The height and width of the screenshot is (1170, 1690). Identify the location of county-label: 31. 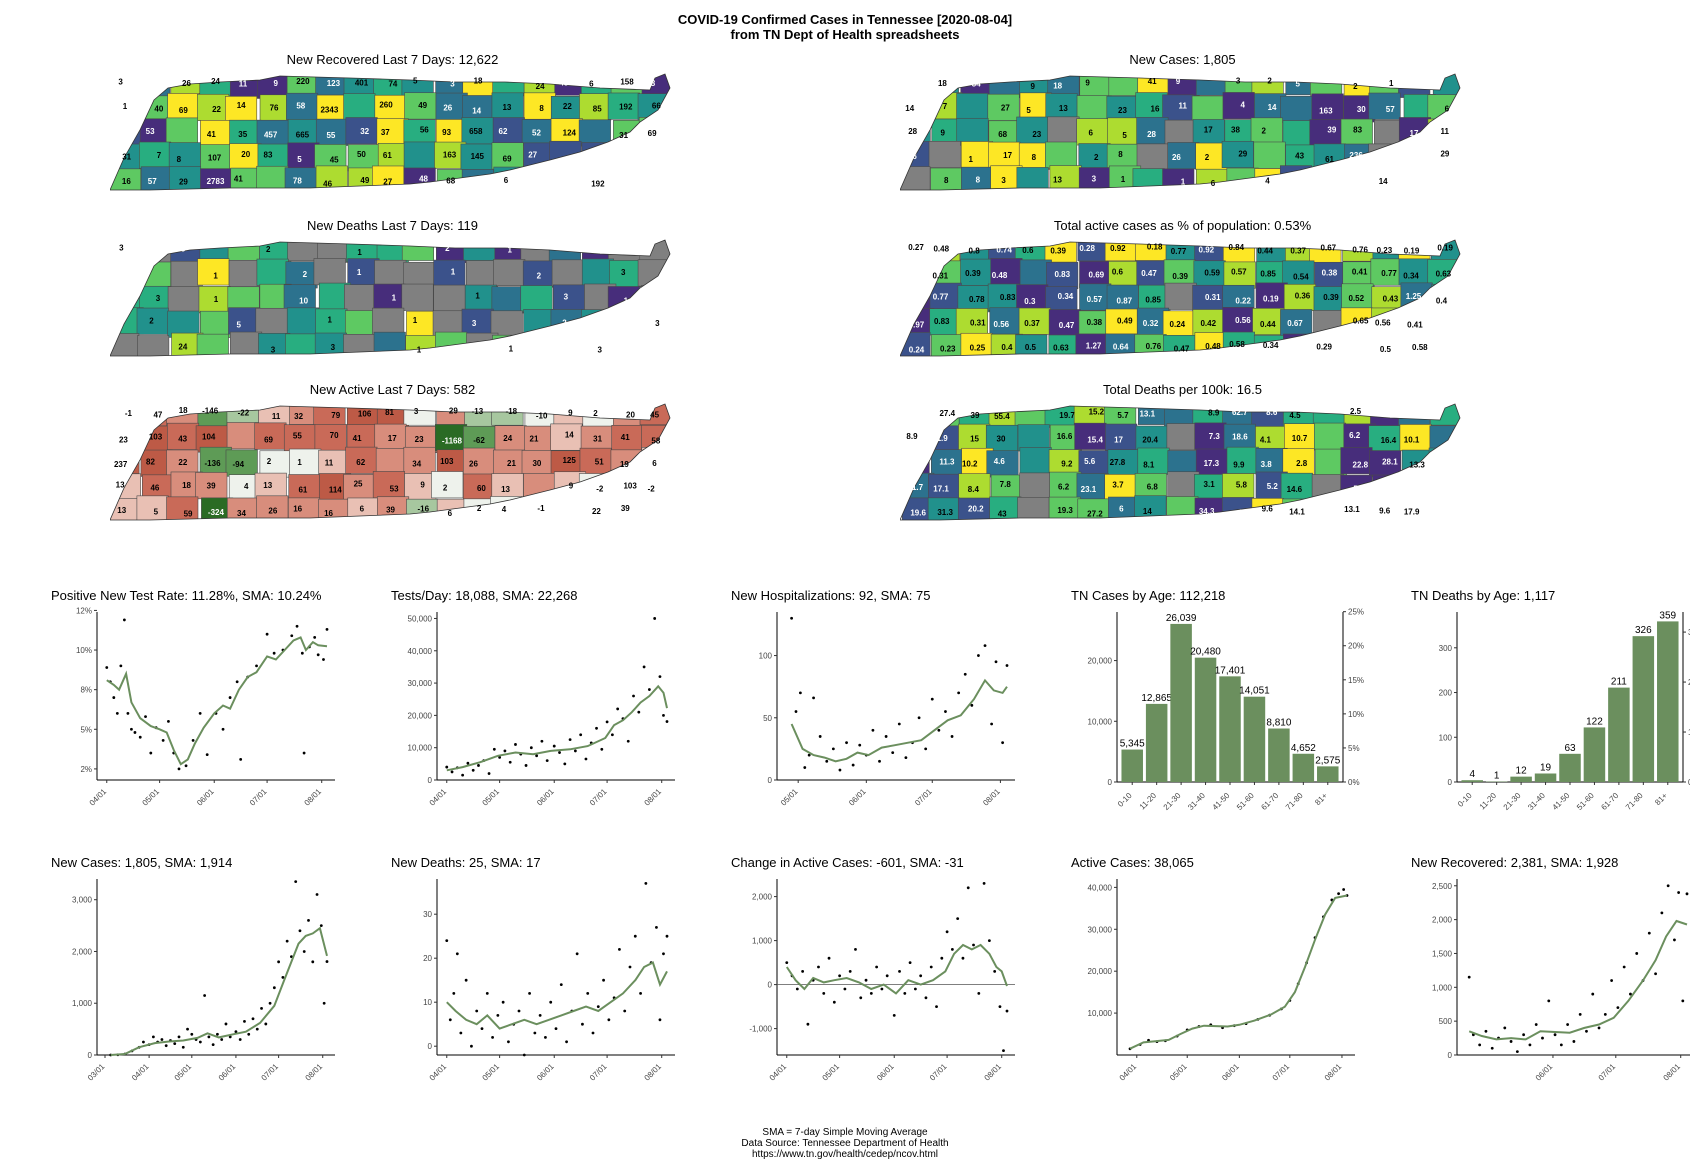
(597, 439).